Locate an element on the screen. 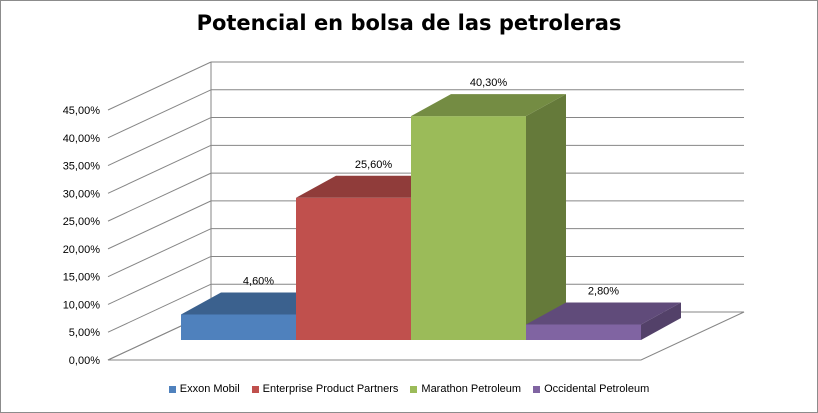  legend-item: Enterprise Product Partners is located at coordinates (325, 389).